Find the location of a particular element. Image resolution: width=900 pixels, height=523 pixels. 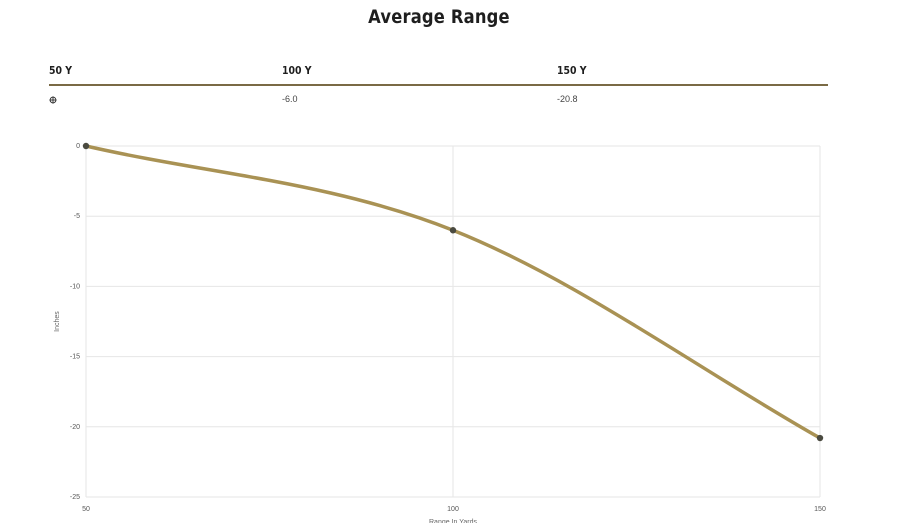

column-header-150y: 150 Y is located at coordinates (572, 70).